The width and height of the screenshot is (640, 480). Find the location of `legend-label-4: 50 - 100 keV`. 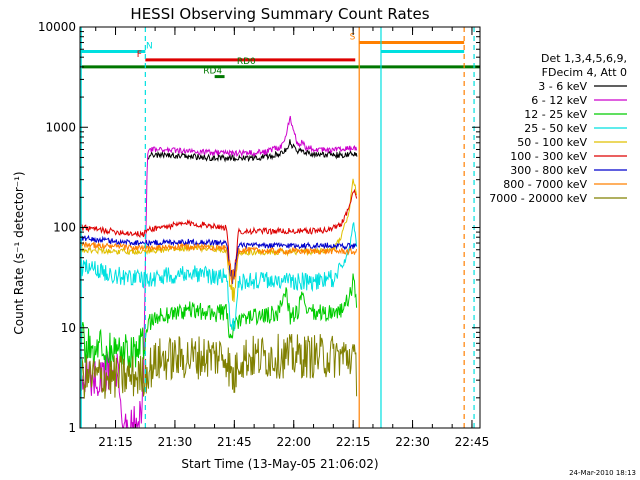

legend-label-4: 50 - 100 keV is located at coordinates (552, 142).